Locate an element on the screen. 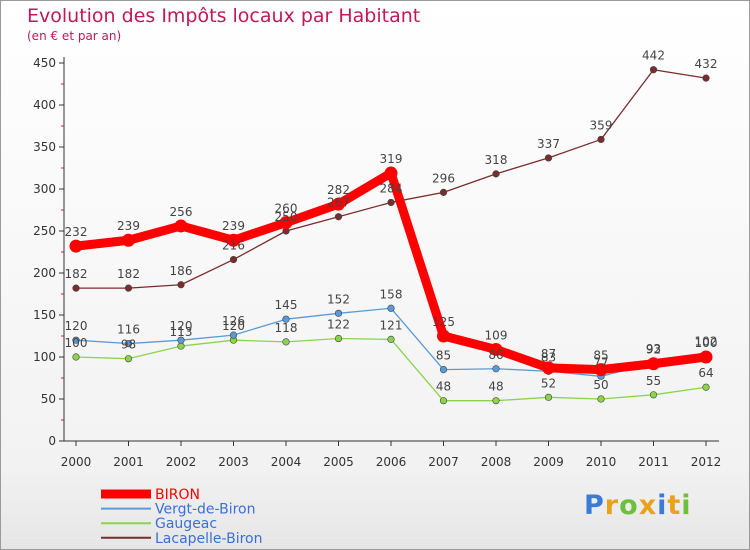 This screenshot has height=550, width=750. data-label: 64 is located at coordinates (705, 373).